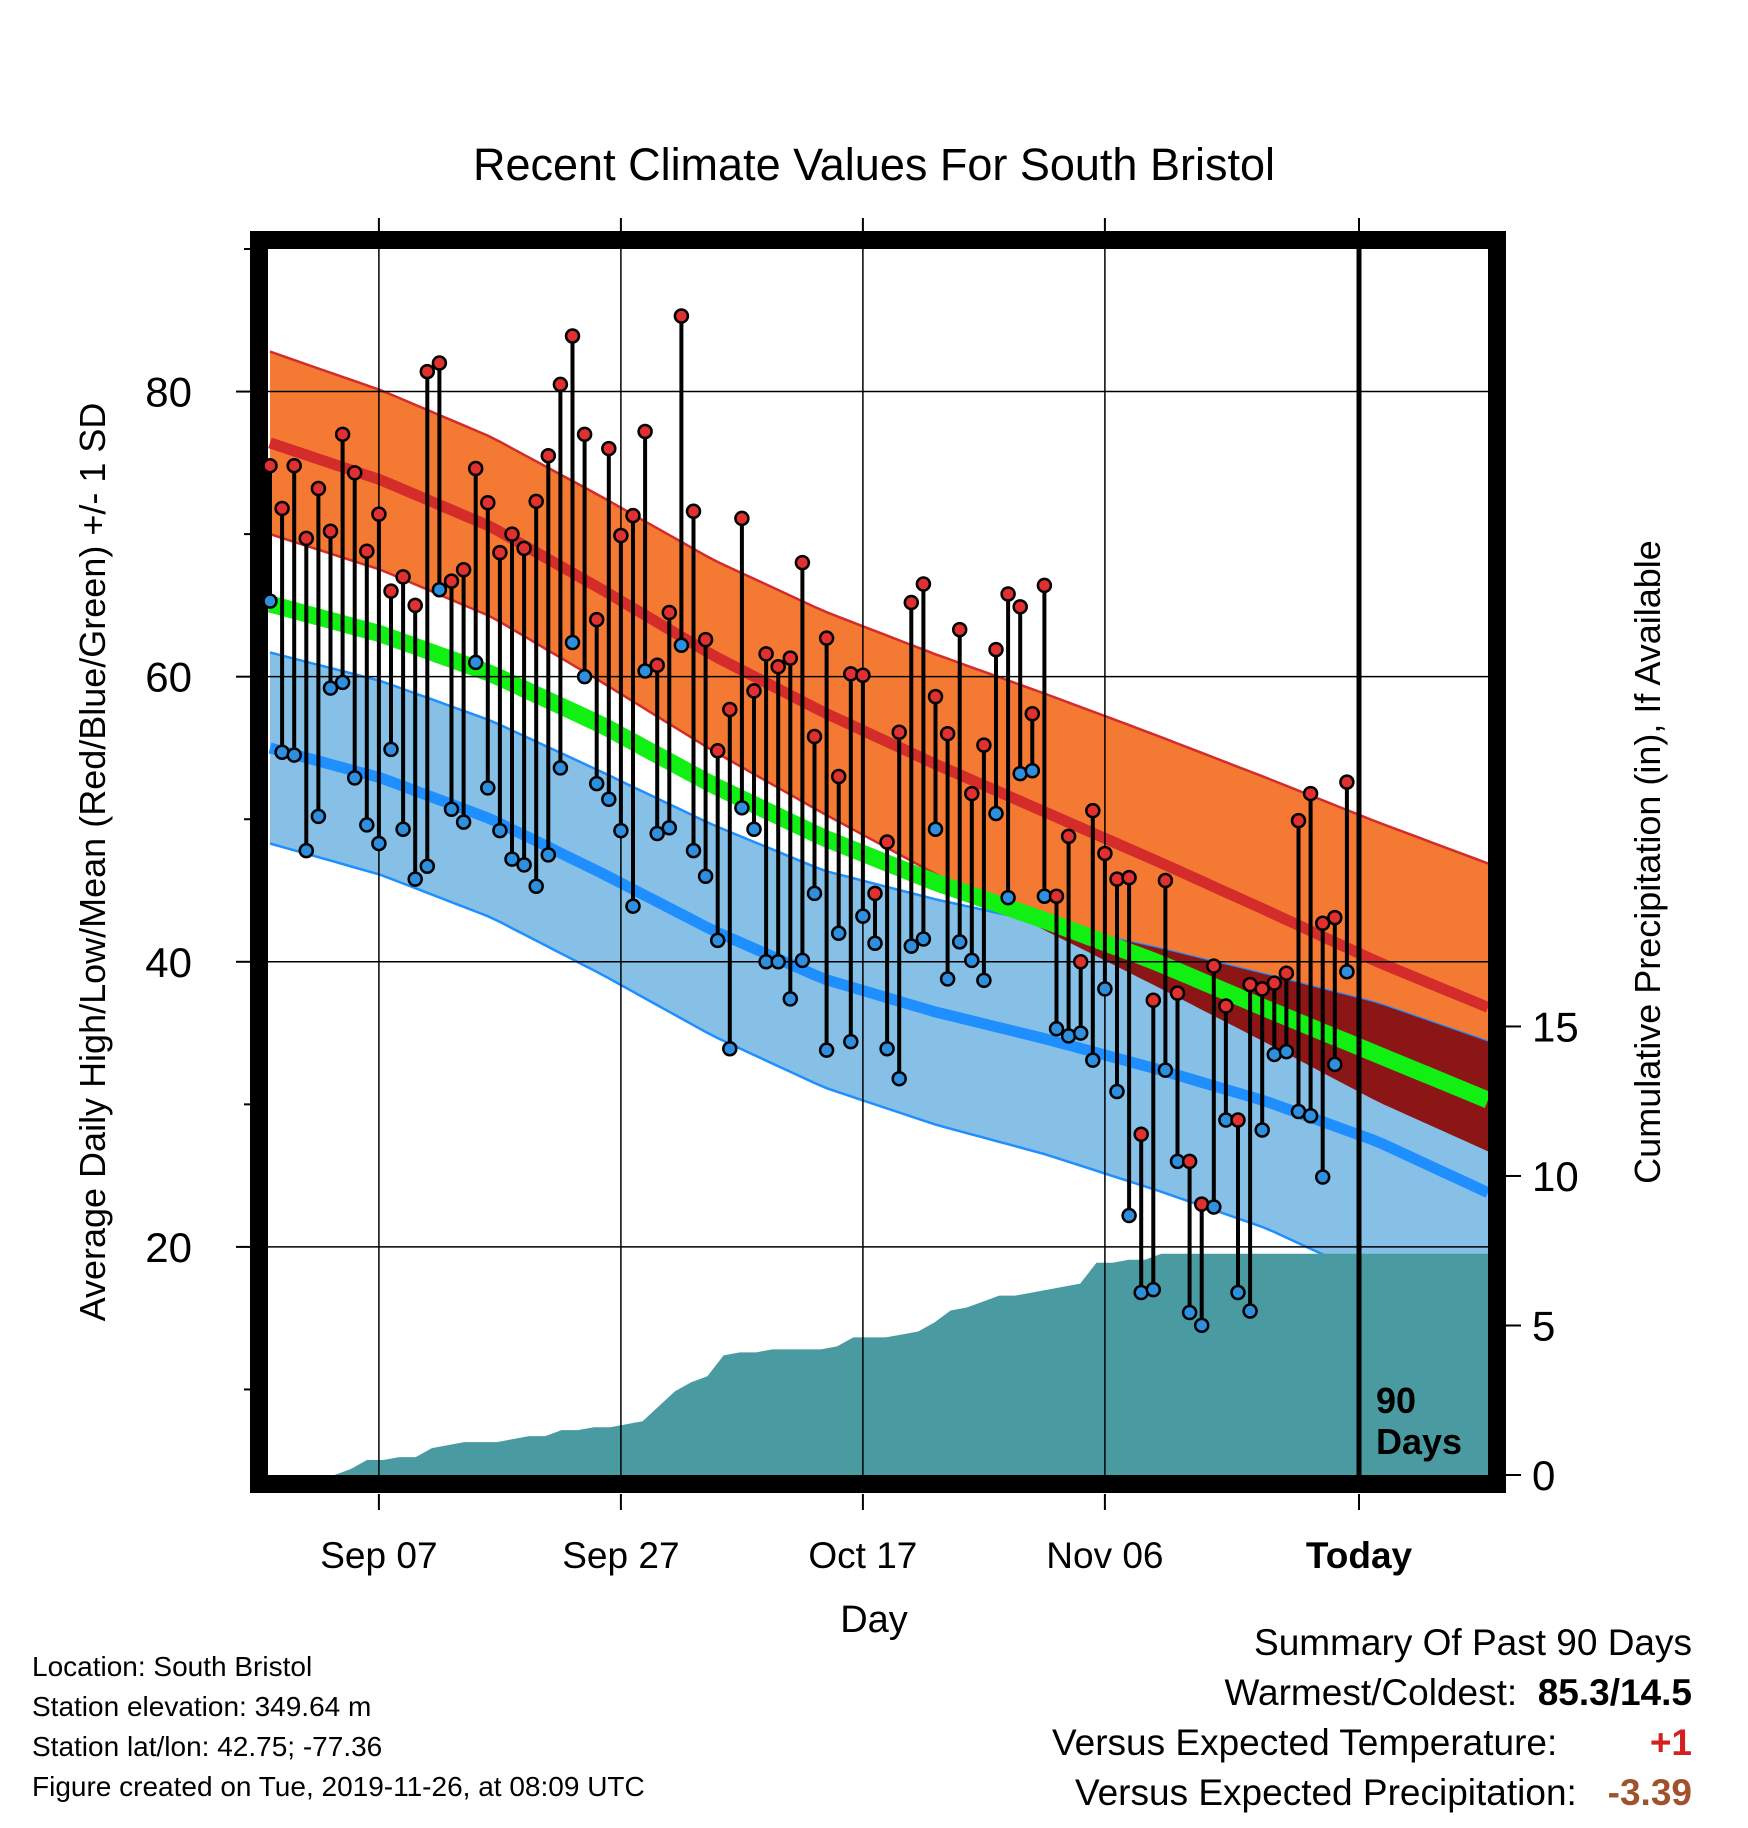 The height and width of the screenshot is (1828, 1748). Describe the element at coordinates (1543, 1475) in the screenshot. I see `y2-tick-label: 0` at that location.